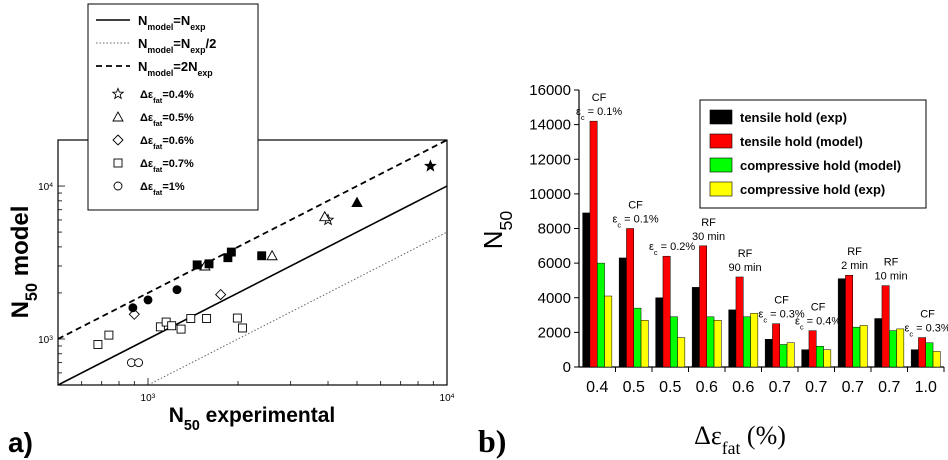 The height and width of the screenshot is (460, 948). What do you see at coordinates (812, 189) in the screenshot?
I see `legend-label: compressive hold (exp)` at bounding box center [812, 189].